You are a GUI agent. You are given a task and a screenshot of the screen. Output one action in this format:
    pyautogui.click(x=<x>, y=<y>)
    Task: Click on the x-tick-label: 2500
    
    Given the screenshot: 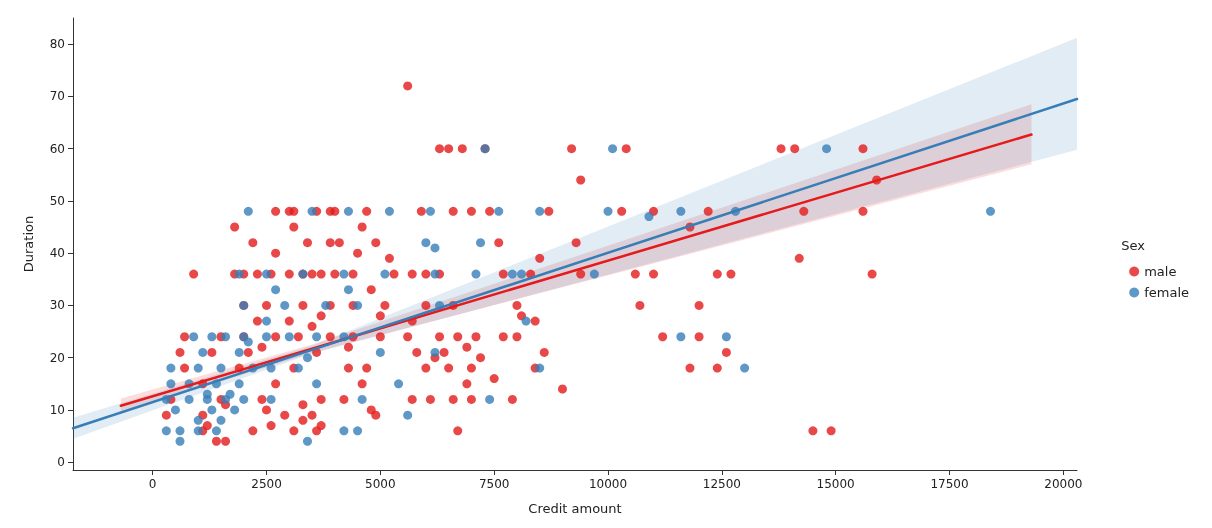 What is the action you would take?
    pyautogui.click(x=266, y=484)
    